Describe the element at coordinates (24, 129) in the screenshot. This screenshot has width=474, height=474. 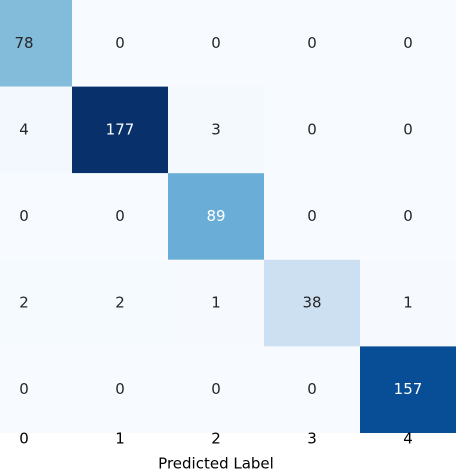
I see `cell-label: 4` at that location.